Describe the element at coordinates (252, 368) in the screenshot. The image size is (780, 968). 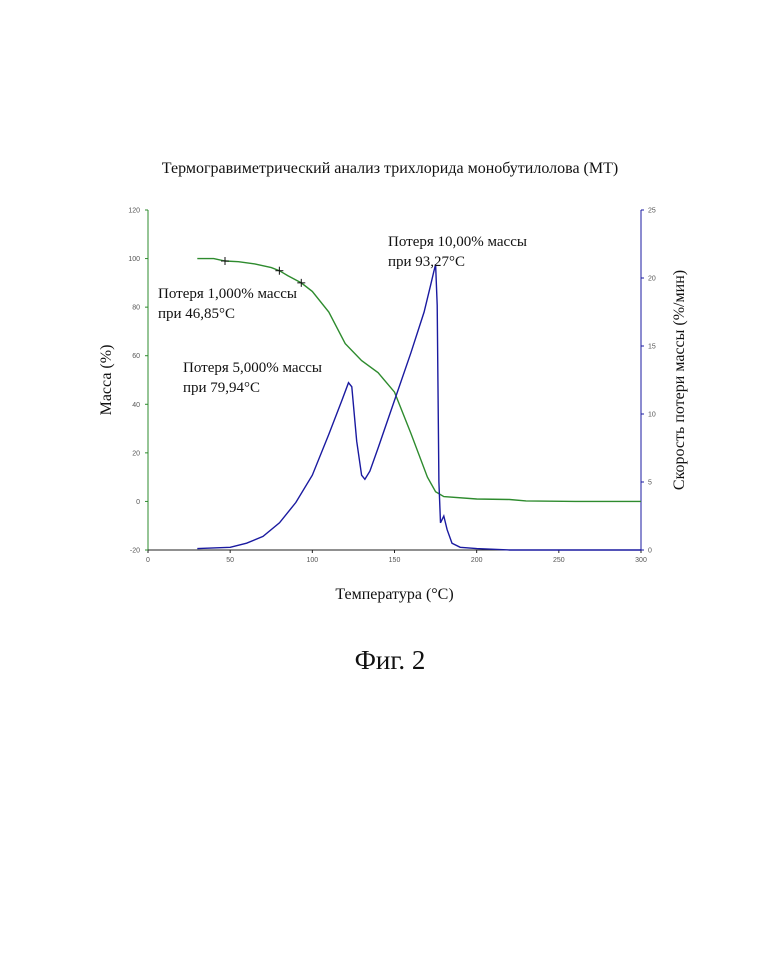
I see `annotation-line: Потеря 5,000% массы` at that location.